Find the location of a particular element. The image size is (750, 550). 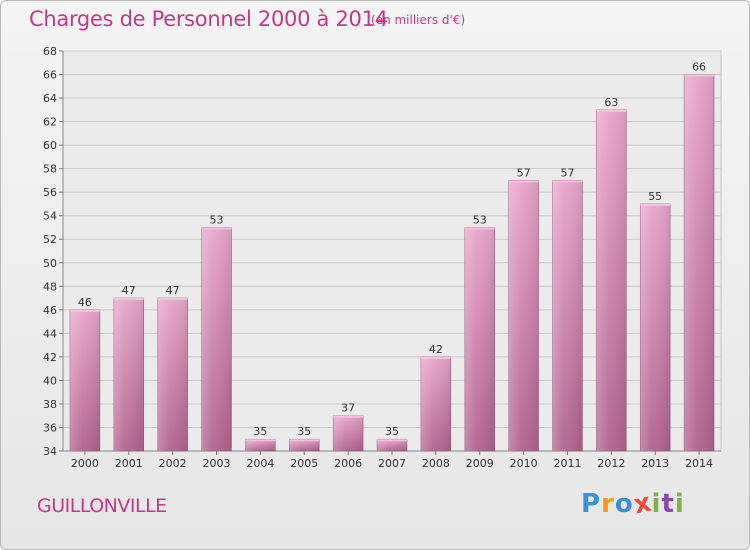

chart-subtitle: (en milliers d'€) is located at coordinates (418, 20).